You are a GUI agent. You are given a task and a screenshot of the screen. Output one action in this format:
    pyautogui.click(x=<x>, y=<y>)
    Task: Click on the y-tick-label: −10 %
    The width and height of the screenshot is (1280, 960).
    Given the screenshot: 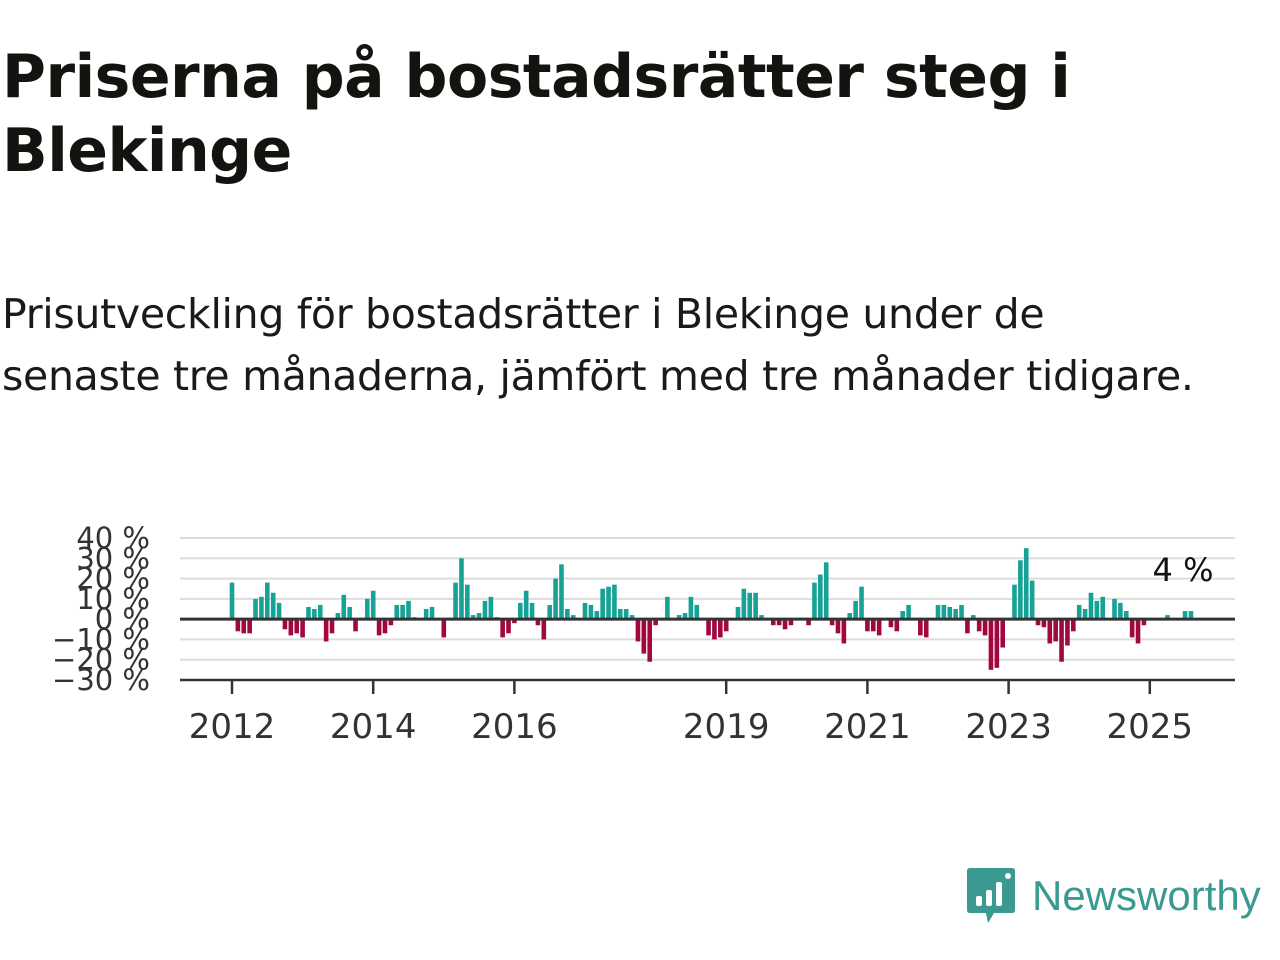 What is the action you would take?
    pyautogui.click(x=101, y=639)
    